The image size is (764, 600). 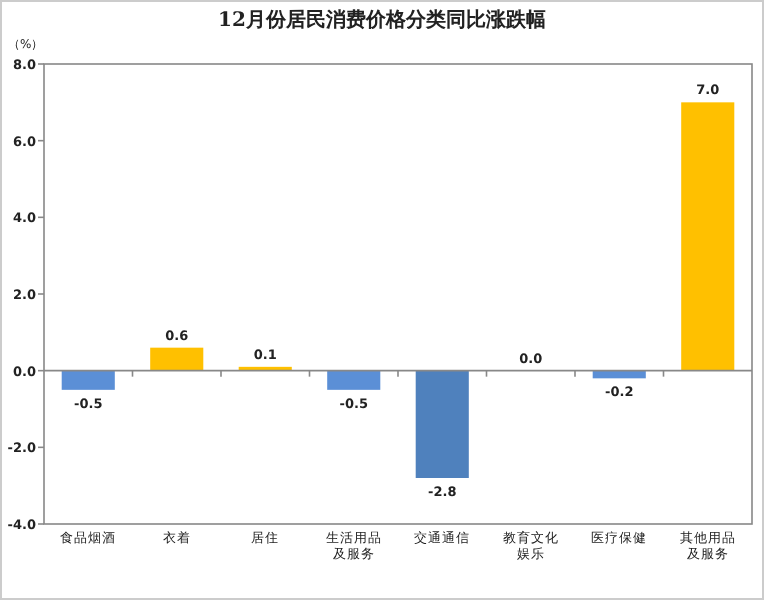 I want to click on chart-title: 12月份居民消费价格分类同比涨跌幅, so click(x=382, y=20).